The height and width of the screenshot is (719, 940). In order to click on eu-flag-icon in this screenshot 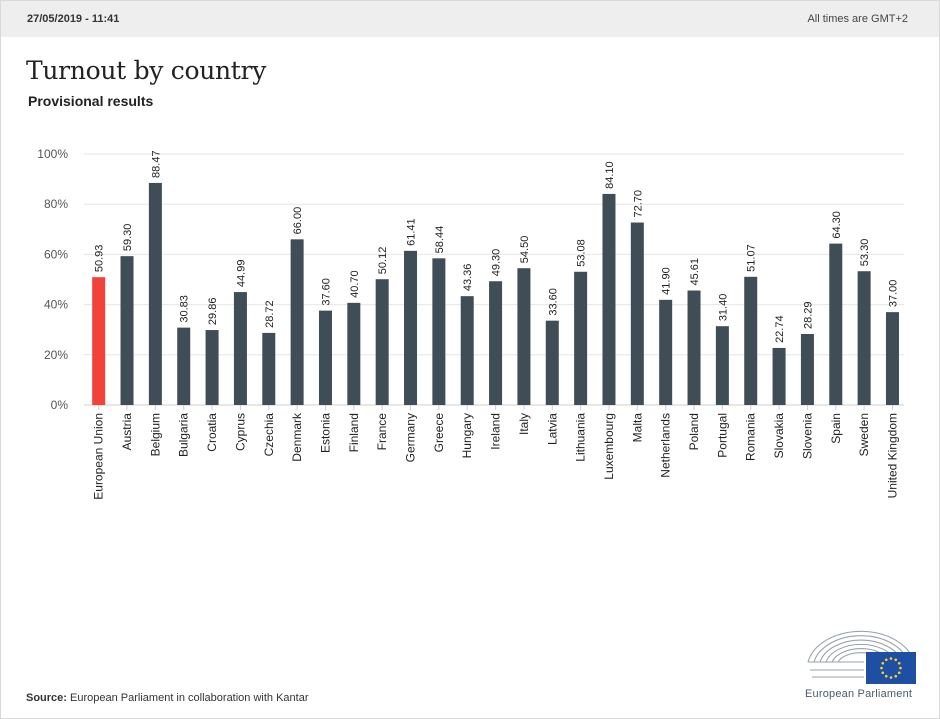, I will do `click(891, 668)`.